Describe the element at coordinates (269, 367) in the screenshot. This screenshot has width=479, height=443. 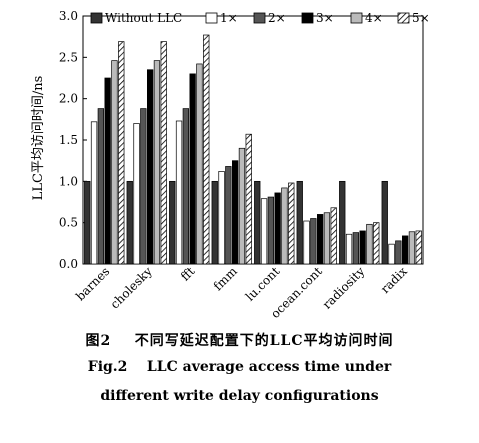
I see `caption-en-line1: LLC average access time under` at that location.